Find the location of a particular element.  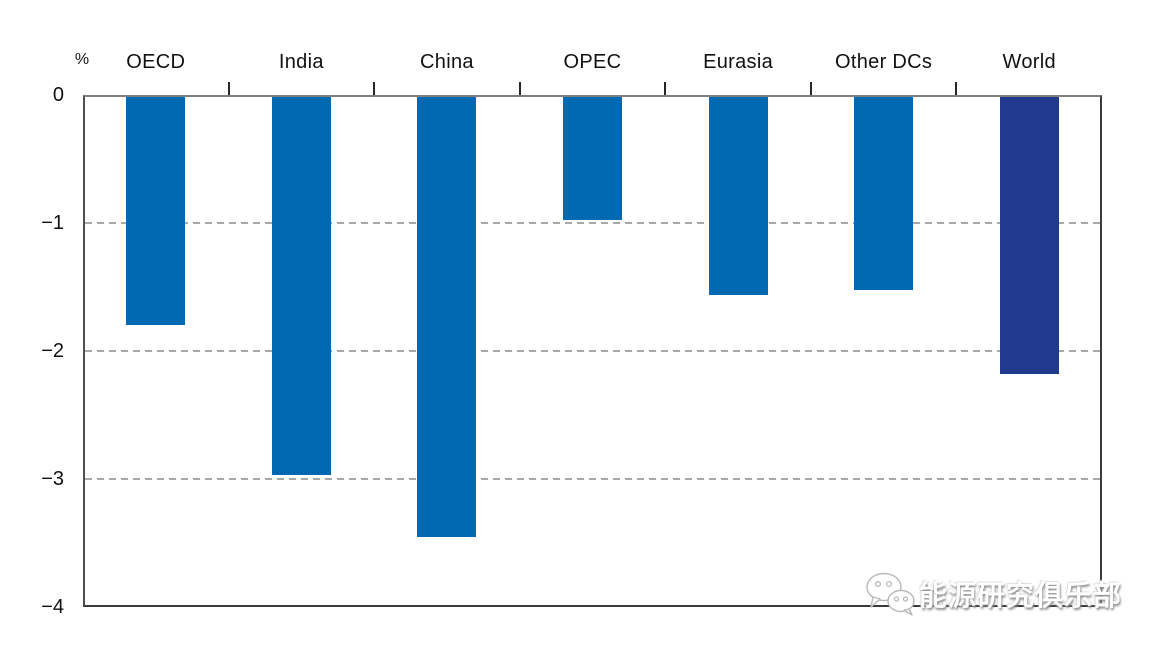

category-label-eurasia: Eurasia is located at coordinates (738, 62).